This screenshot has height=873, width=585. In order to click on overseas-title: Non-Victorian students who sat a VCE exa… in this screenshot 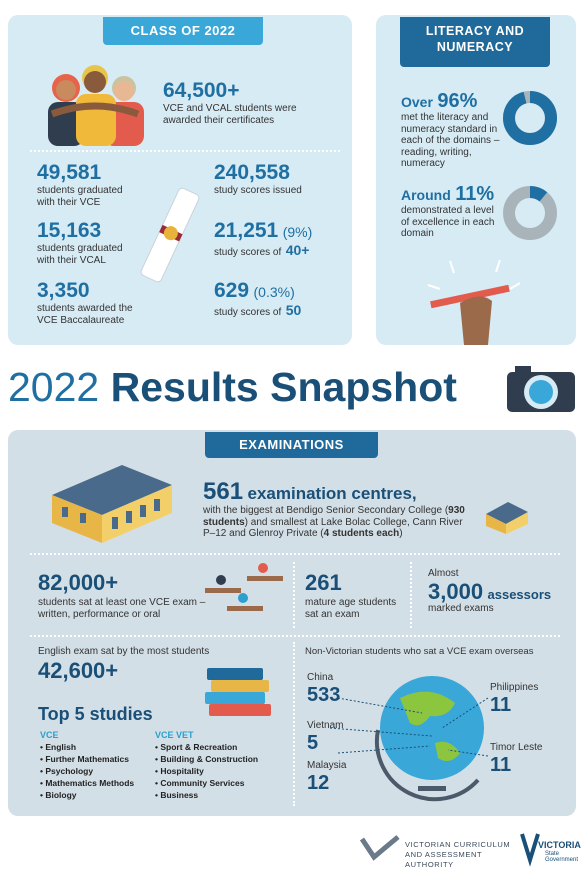, I will do `click(419, 651)`.